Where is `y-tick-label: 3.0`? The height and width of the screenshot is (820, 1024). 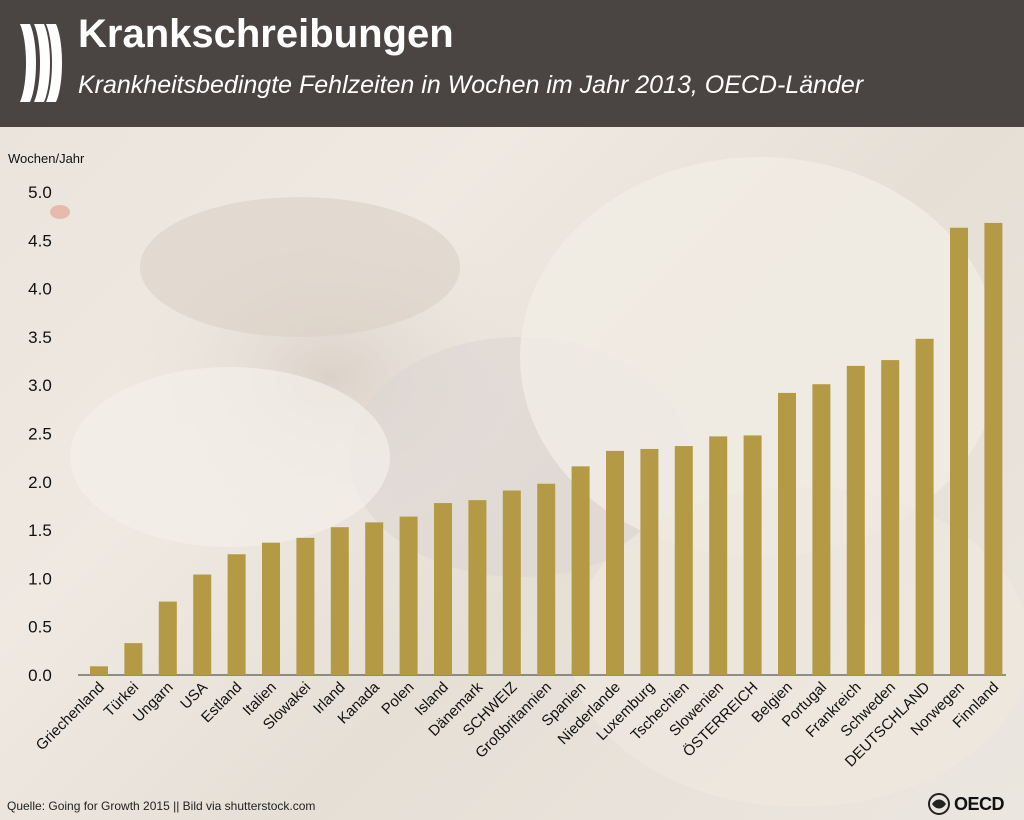 y-tick-label: 3.0 is located at coordinates (40, 385).